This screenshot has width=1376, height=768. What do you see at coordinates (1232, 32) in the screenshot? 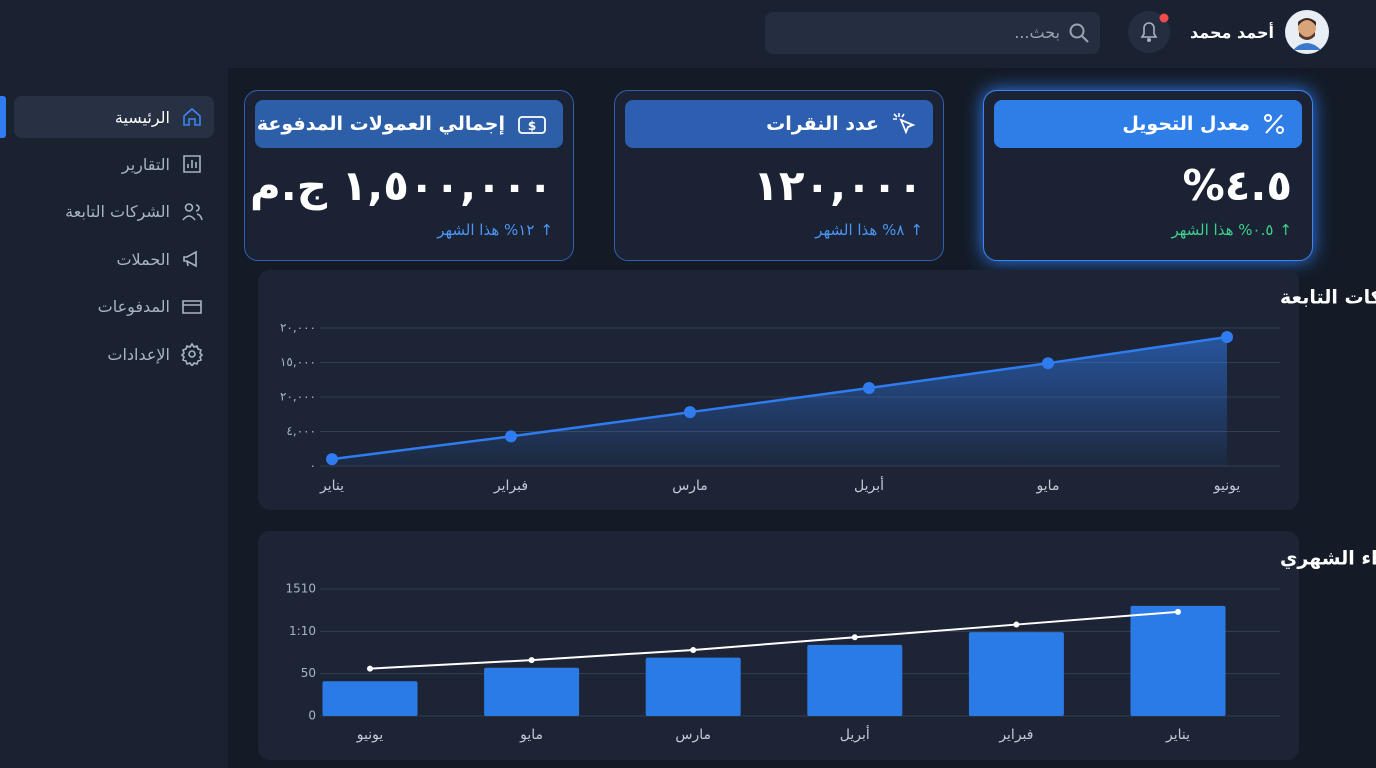
I see `user-name: أحمد محمد` at bounding box center [1232, 32].